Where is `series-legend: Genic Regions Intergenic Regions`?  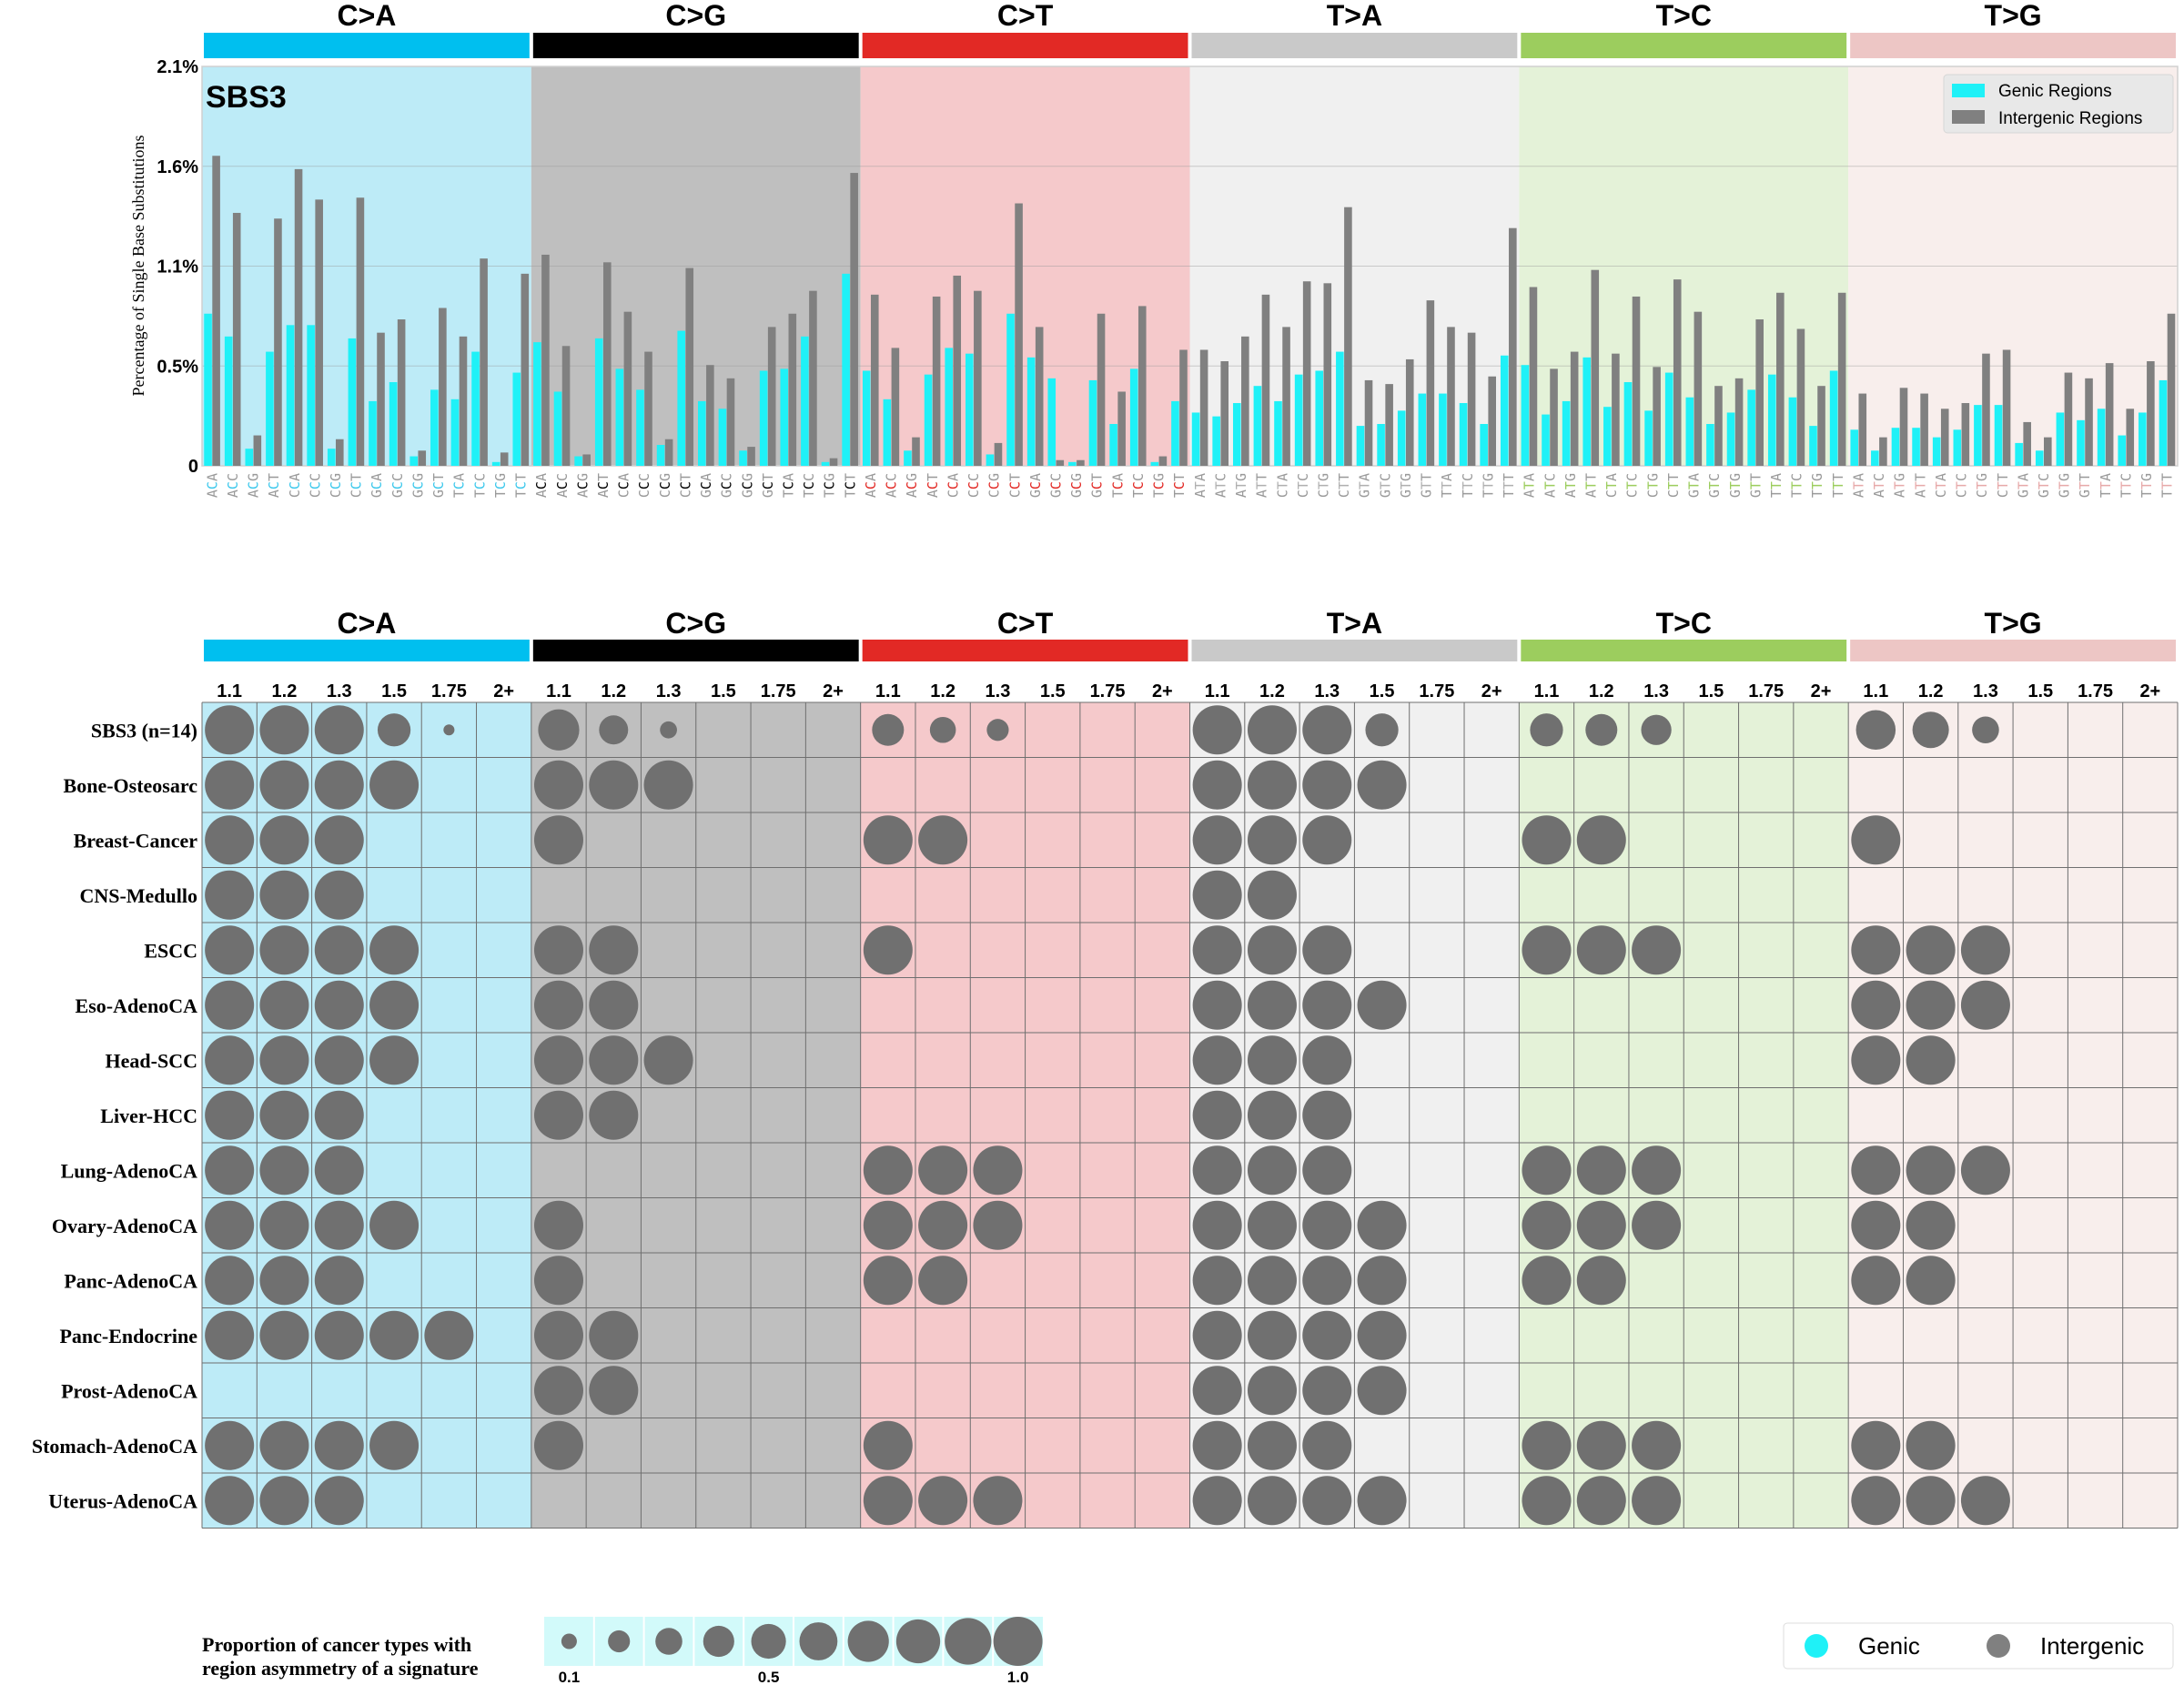
series-legend: Genic Regions Intergenic Regions is located at coordinates (2058, 104).